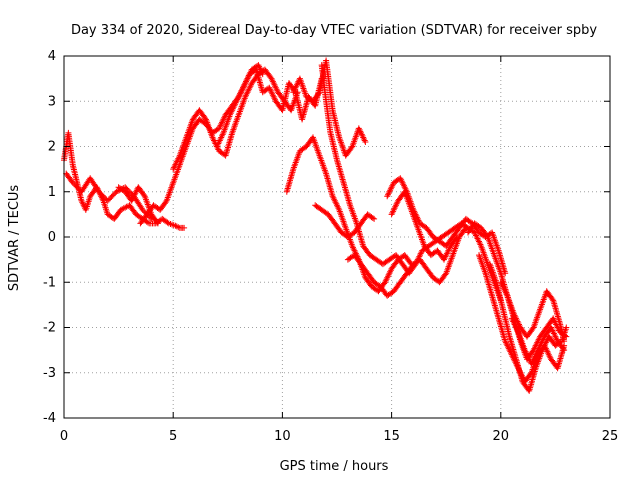 The height and width of the screenshot is (480, 640). Describe the element at coordinates (391, 436) in the screenshot. I see `x-tick-label: 15` at that location.